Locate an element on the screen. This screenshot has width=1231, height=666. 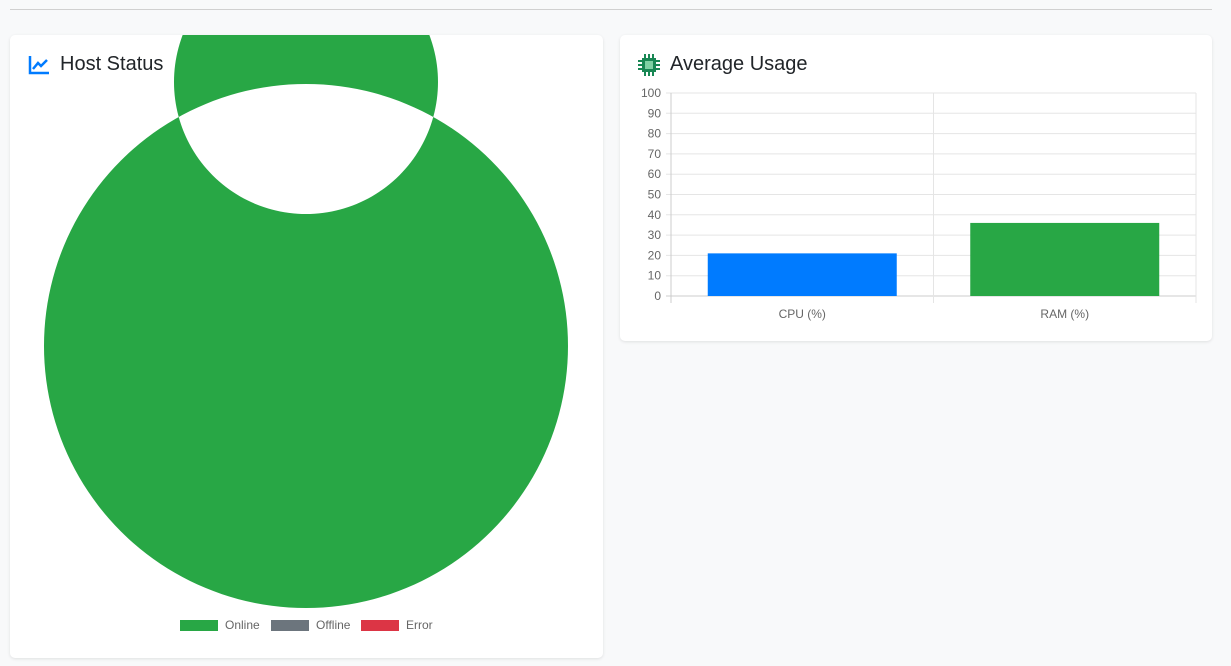
divider is located at coordinates (611, 9).